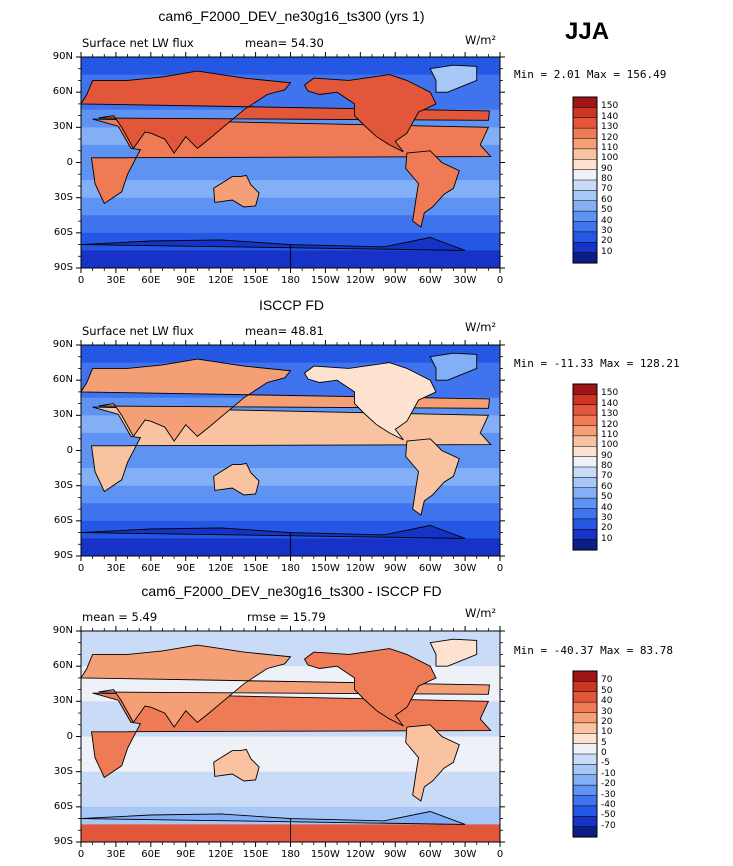  I want to click on colorbar-level-label: 70, so click(607, 189).